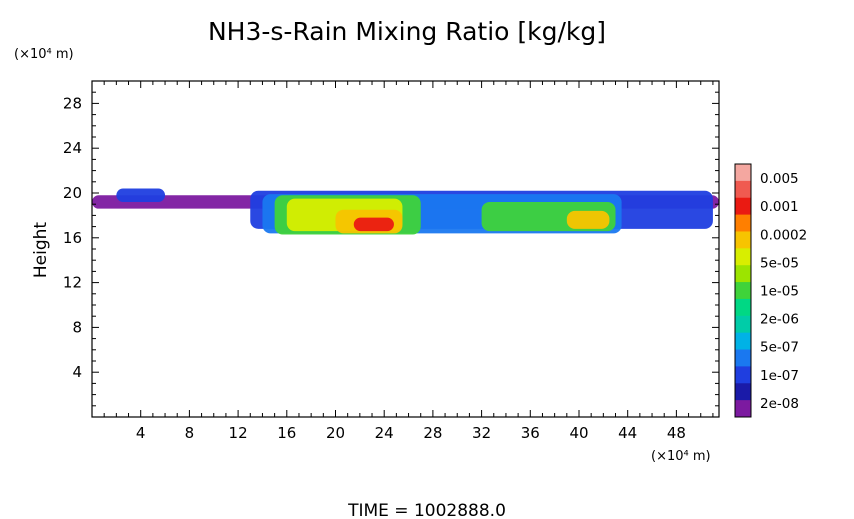 The width and height of the screenshot is (854, 519). Describe the element at coordinates (578, 433) in the screenshot. I see `x-tick-label: 40` at that location.